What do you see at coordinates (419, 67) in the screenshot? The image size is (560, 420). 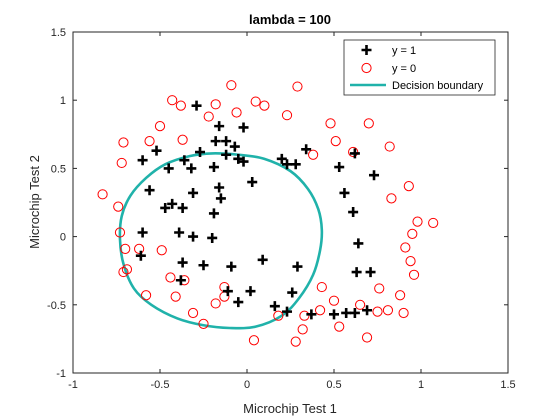 I see `legend: y = 1 y = 0 Decision boundary` at bounding box center [419, 67].